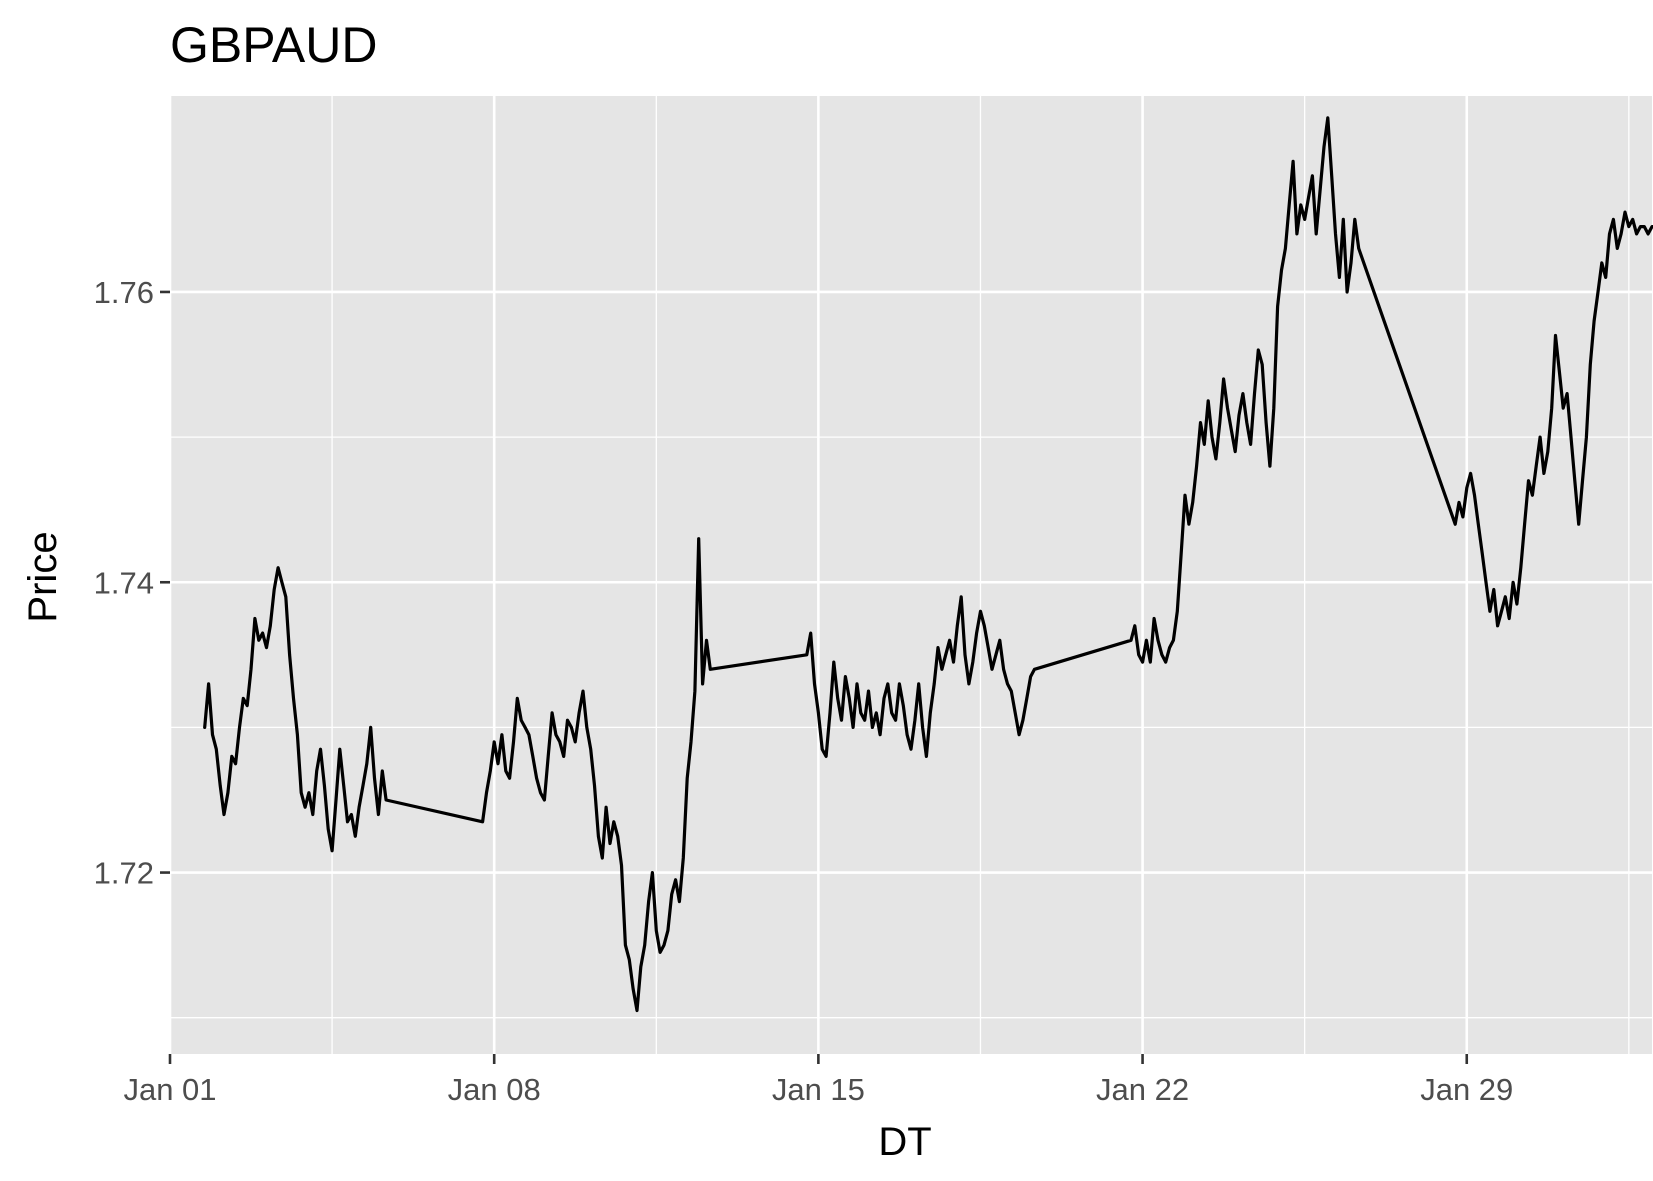 This screenshot has height=1181, width=1653. Describe the element at coordinates (43, 576) in the screenshot. I see `y-axis-title: Price` at that location.